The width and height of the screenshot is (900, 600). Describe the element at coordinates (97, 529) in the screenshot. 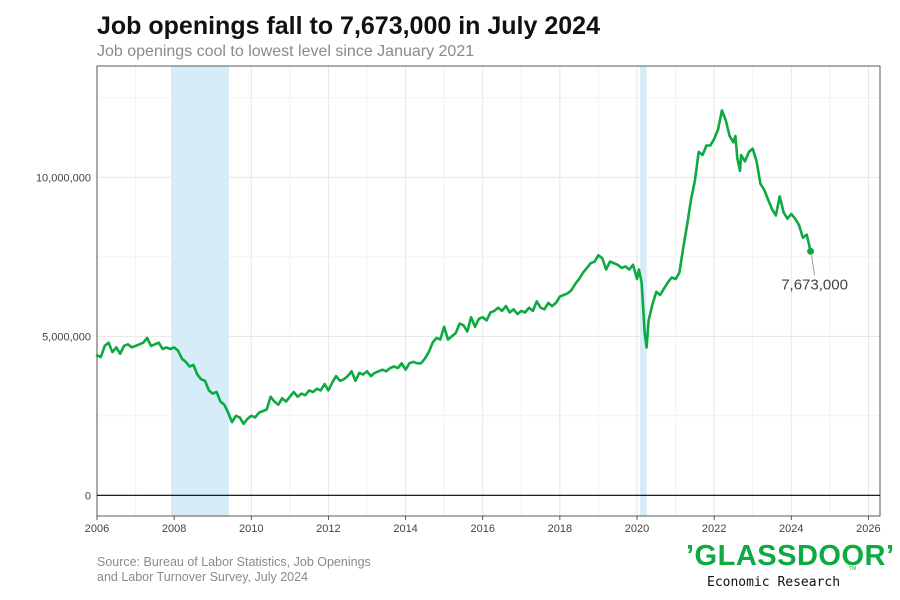

I see `x-tick-label: 2006` at that location.